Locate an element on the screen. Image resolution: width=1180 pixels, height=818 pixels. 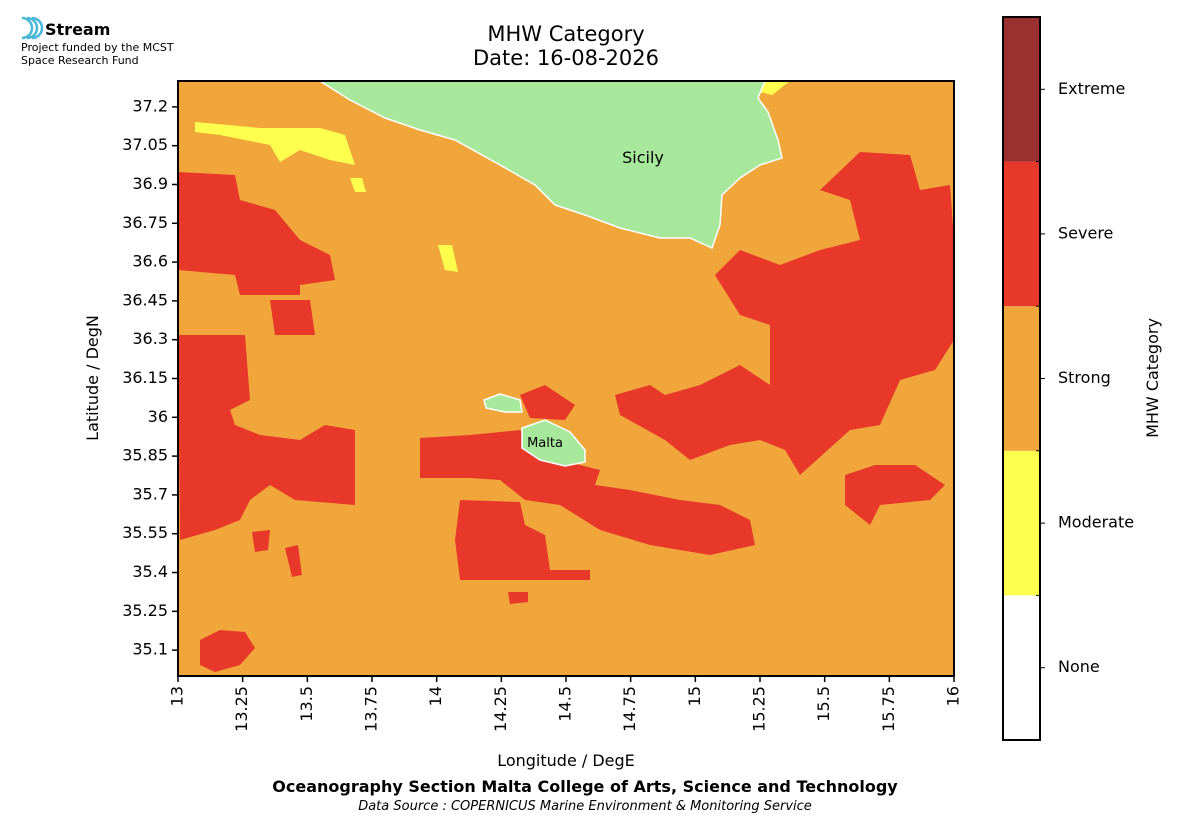
moderate-areas is located at coordinates (492, 176).